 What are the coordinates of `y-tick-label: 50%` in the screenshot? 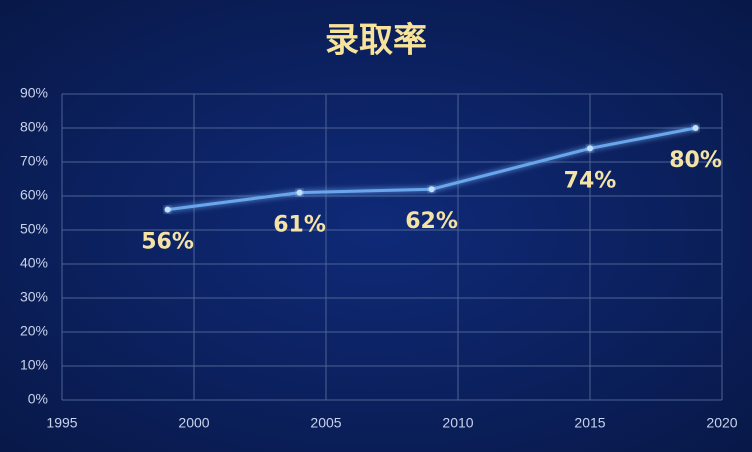 It's located at (34, 229).